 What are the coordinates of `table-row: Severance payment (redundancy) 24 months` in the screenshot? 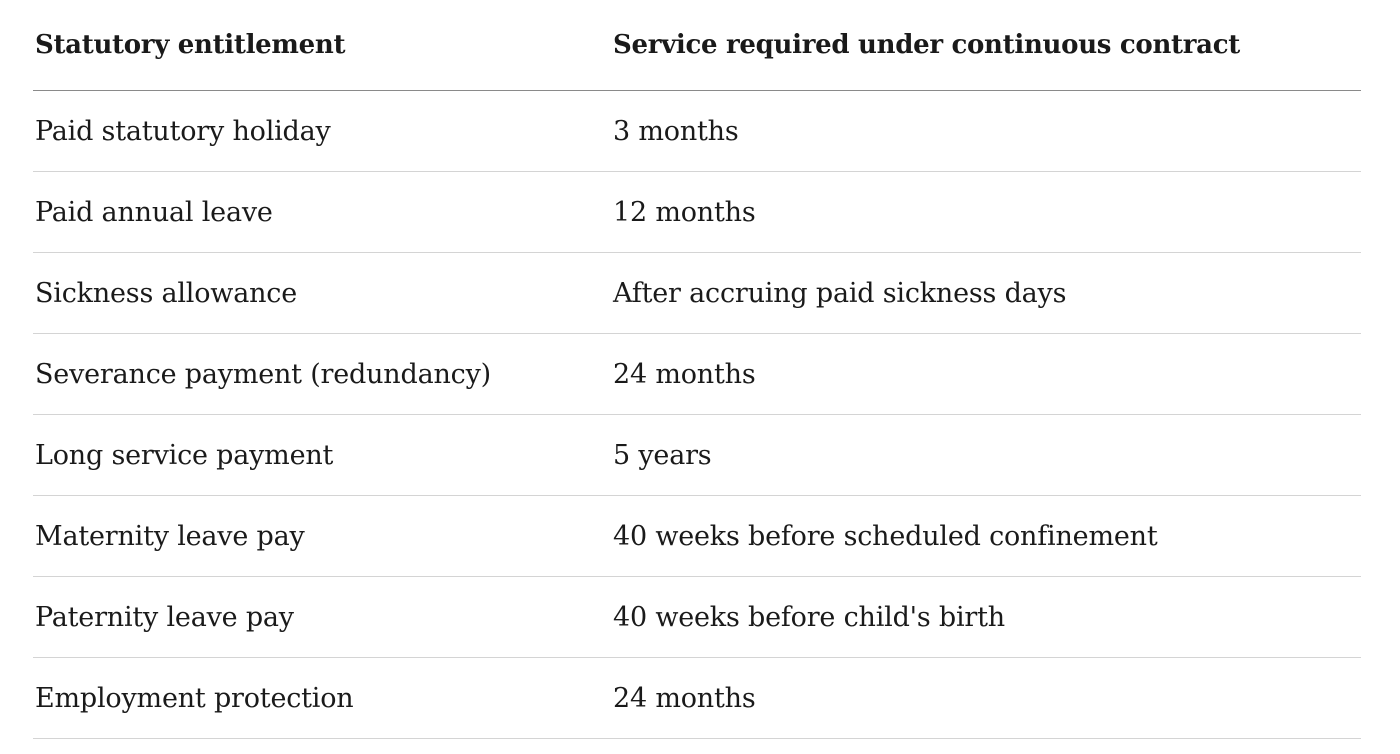 It's located at (697, 374).